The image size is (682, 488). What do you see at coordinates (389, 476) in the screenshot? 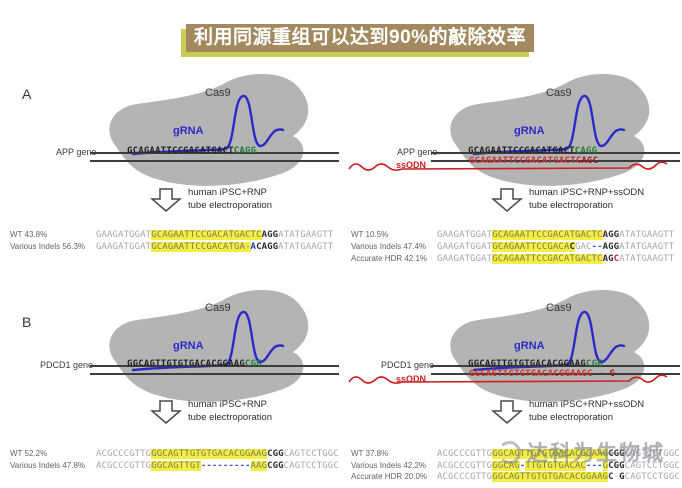
I see `result-label: Accurate HDR 20.0%` at bounding box center [389, 476].